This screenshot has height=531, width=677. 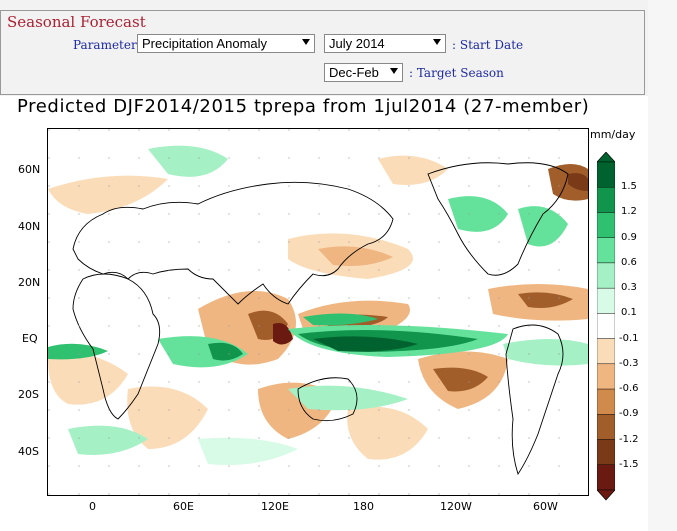 What do you see at coordinates (76, 22) in the screenshot?
I see `panel-title: Seasonal Forecast` at bounding box center [76, 22].